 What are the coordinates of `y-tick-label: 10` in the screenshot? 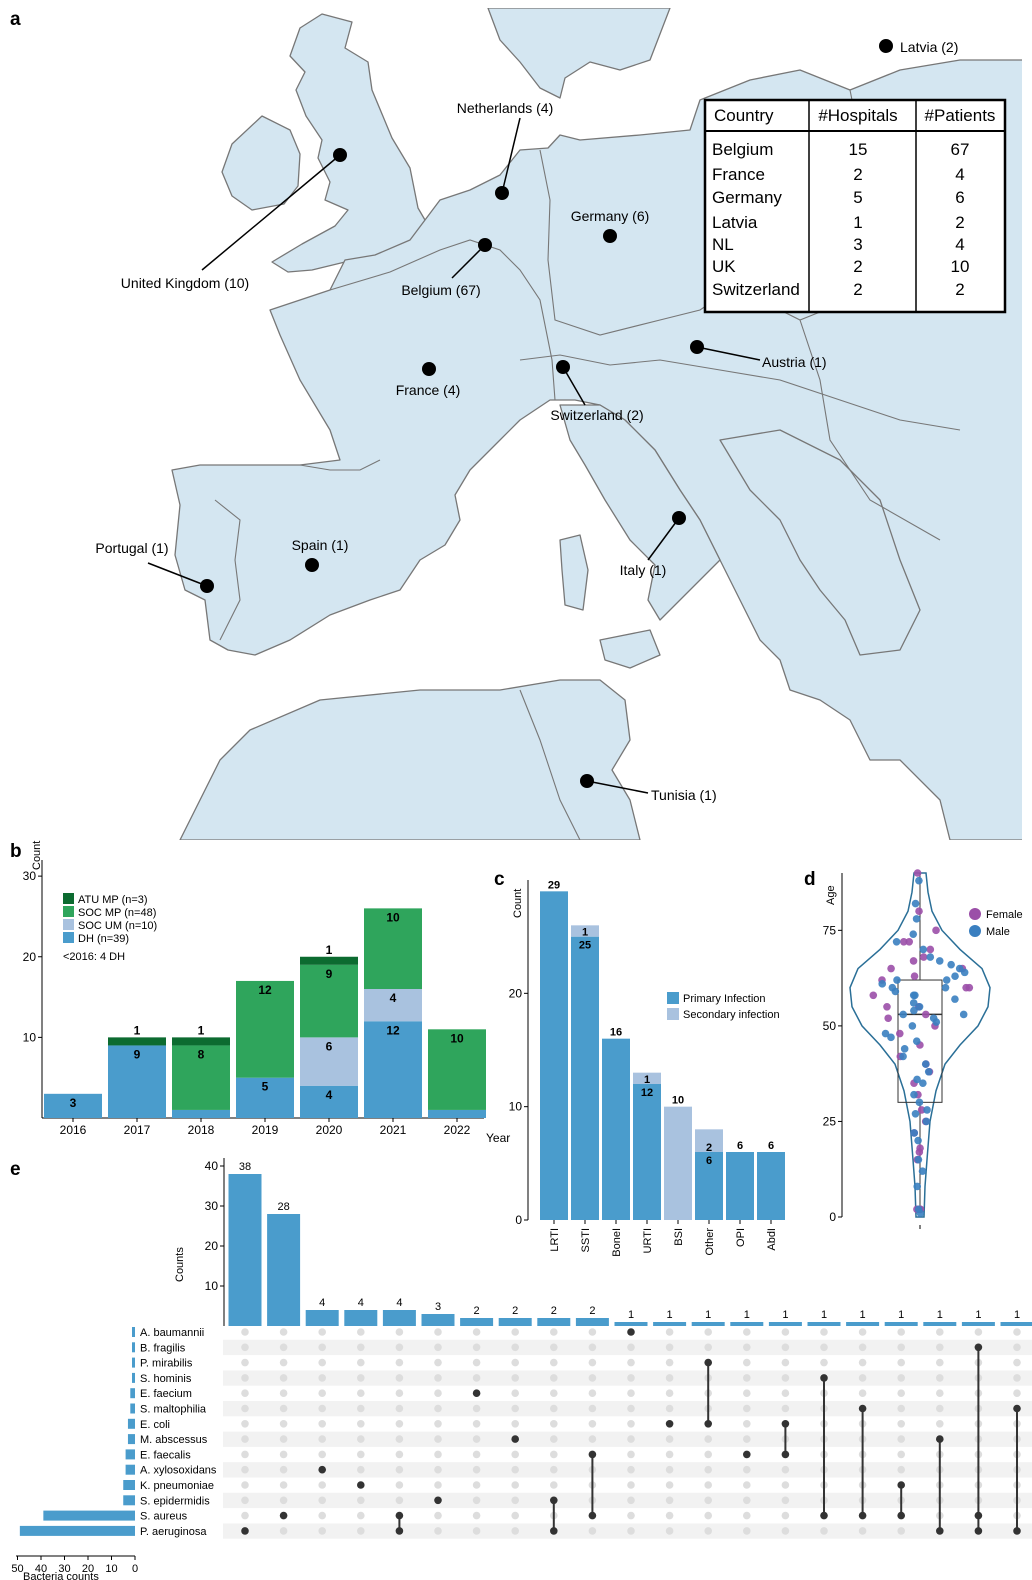 It's located at (516, 1107).